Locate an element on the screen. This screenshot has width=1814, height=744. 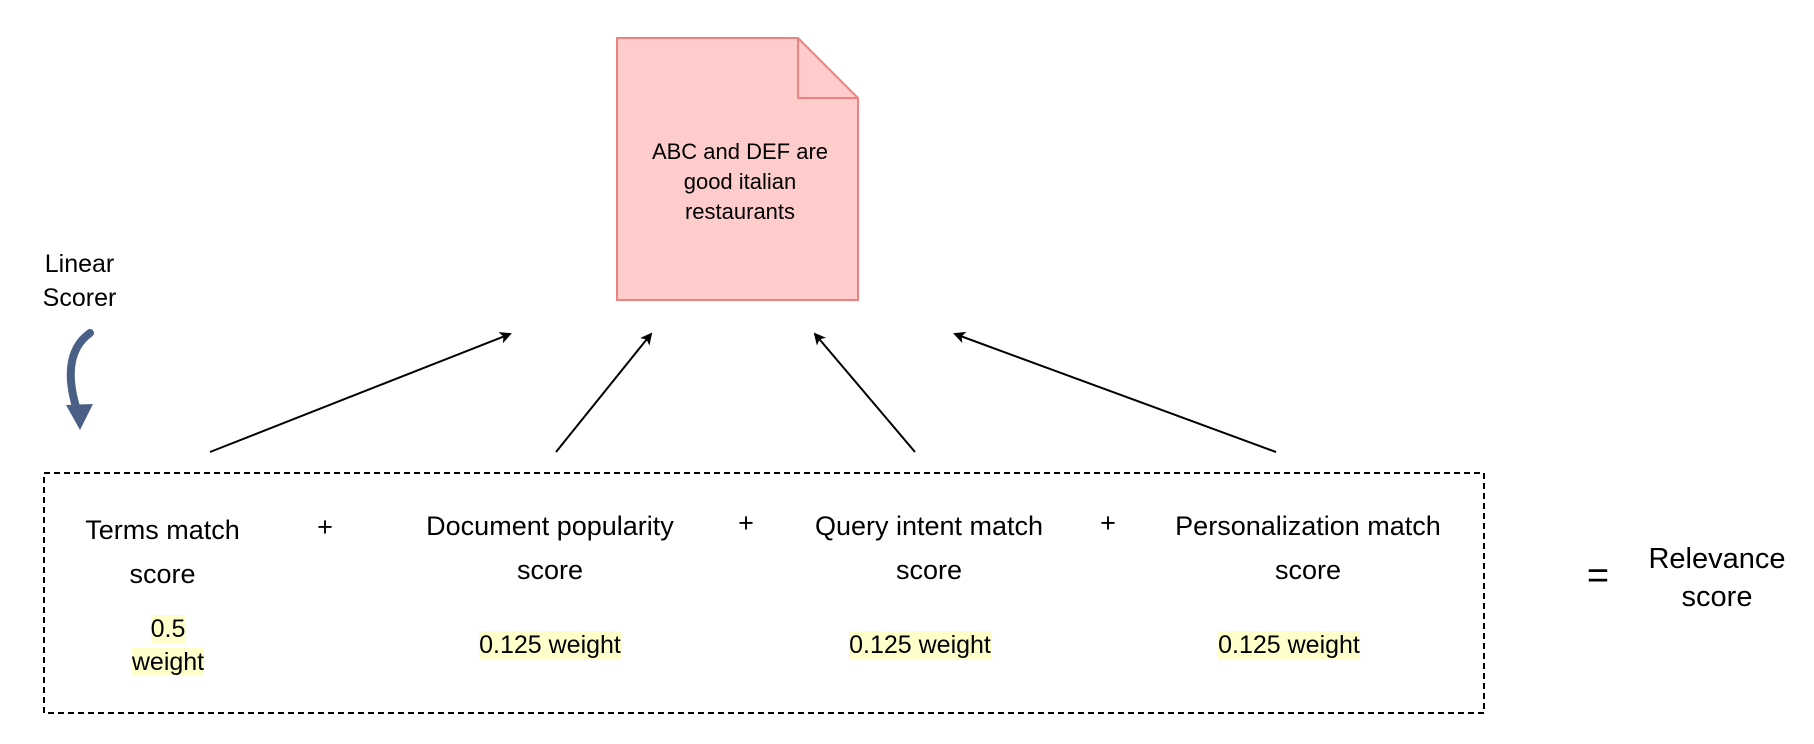
document-fold is located at coordinates (827, 68).